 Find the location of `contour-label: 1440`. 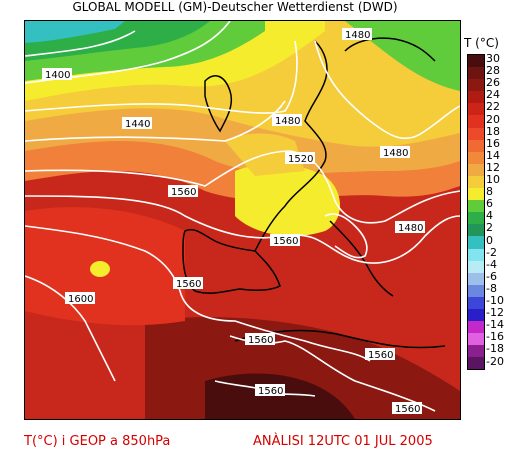

contour-label: 1440 is located at coordinates (137, 124).